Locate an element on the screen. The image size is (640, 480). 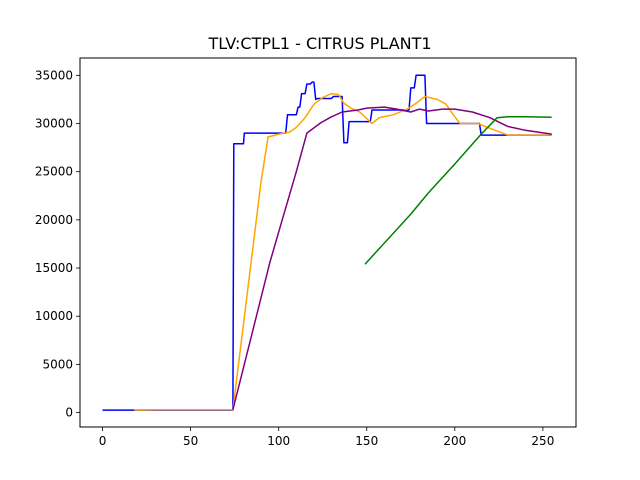
y-tick-label: 15000 is located at coordinates (54, 268).